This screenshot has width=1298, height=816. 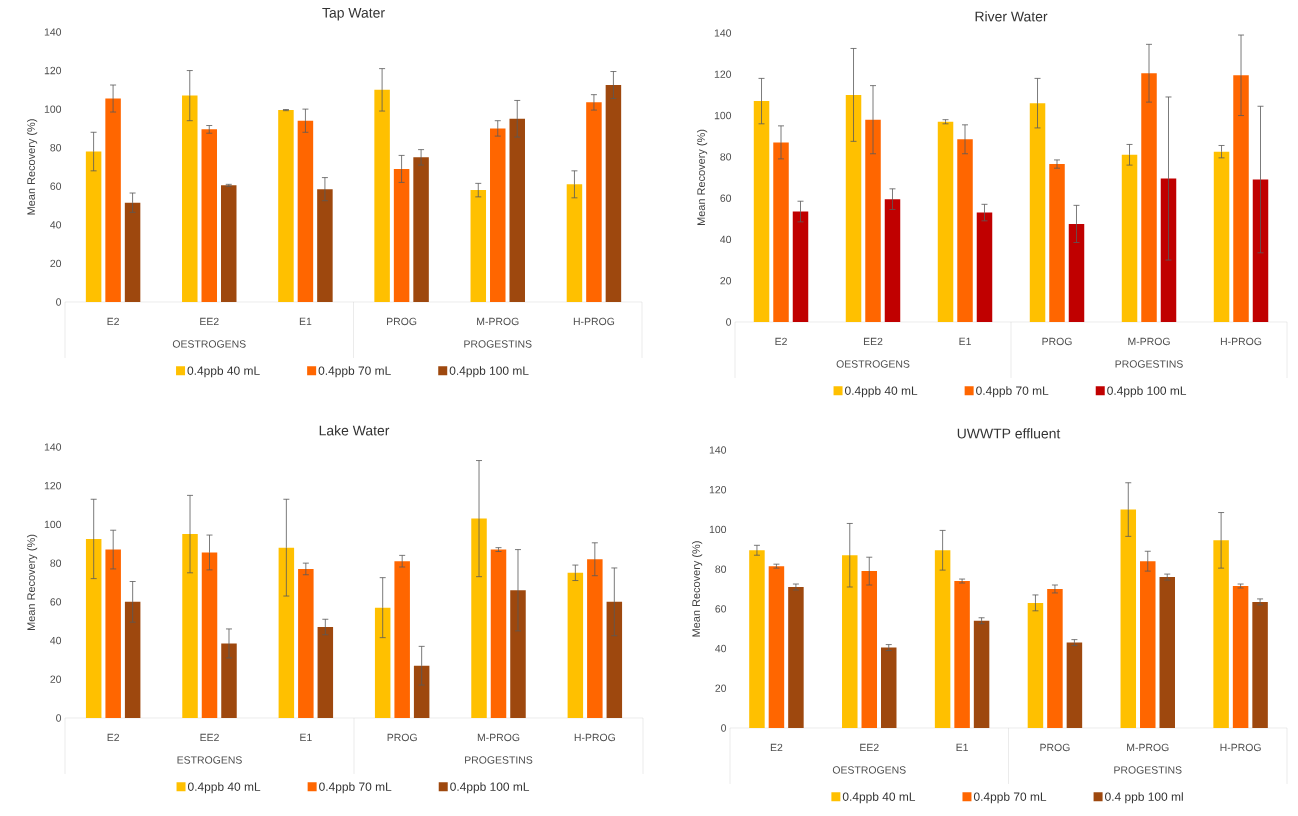 I want to click on chart-title: Lake Water, so click(x=354, y=430).